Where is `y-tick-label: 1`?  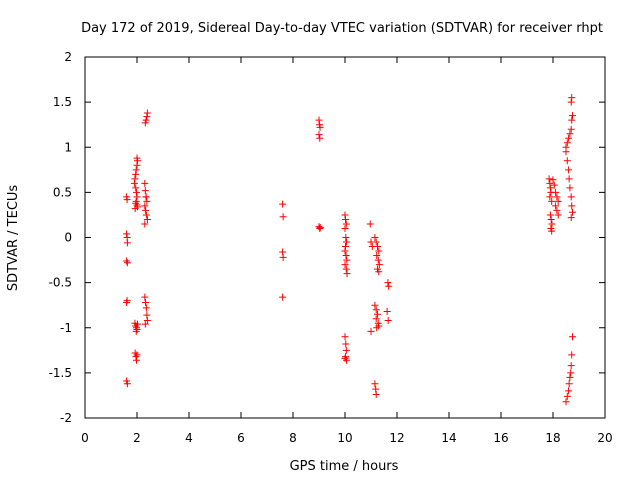 y-tick-label: 1 is located at coordinates (68, 147).